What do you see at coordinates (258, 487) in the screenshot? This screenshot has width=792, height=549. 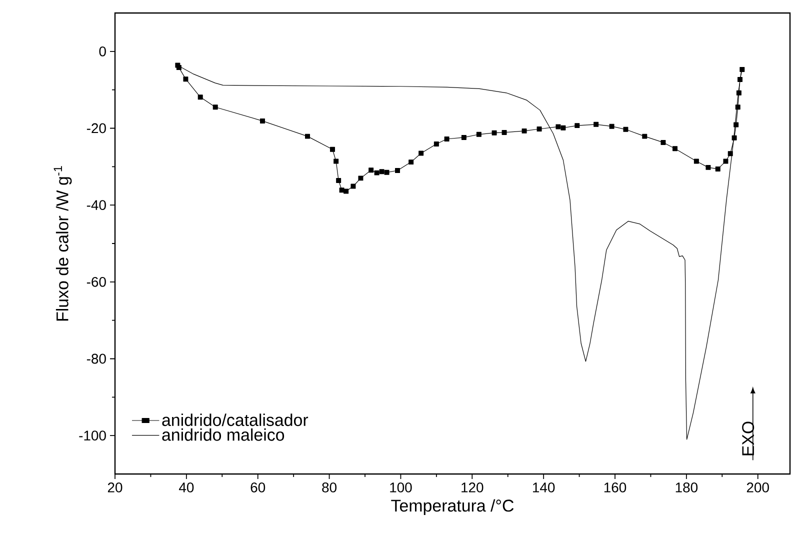 I see `x-tick-label: 60` at bounding box center [258, 487].